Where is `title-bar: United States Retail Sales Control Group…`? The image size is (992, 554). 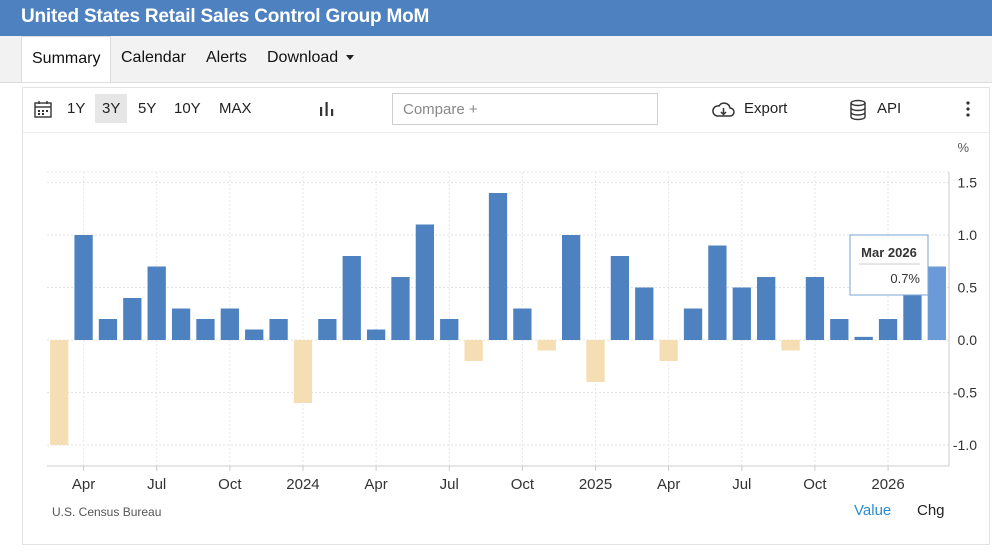 title-bar: United States Retail Sales Control Group… is located at coordinates (496, 18).